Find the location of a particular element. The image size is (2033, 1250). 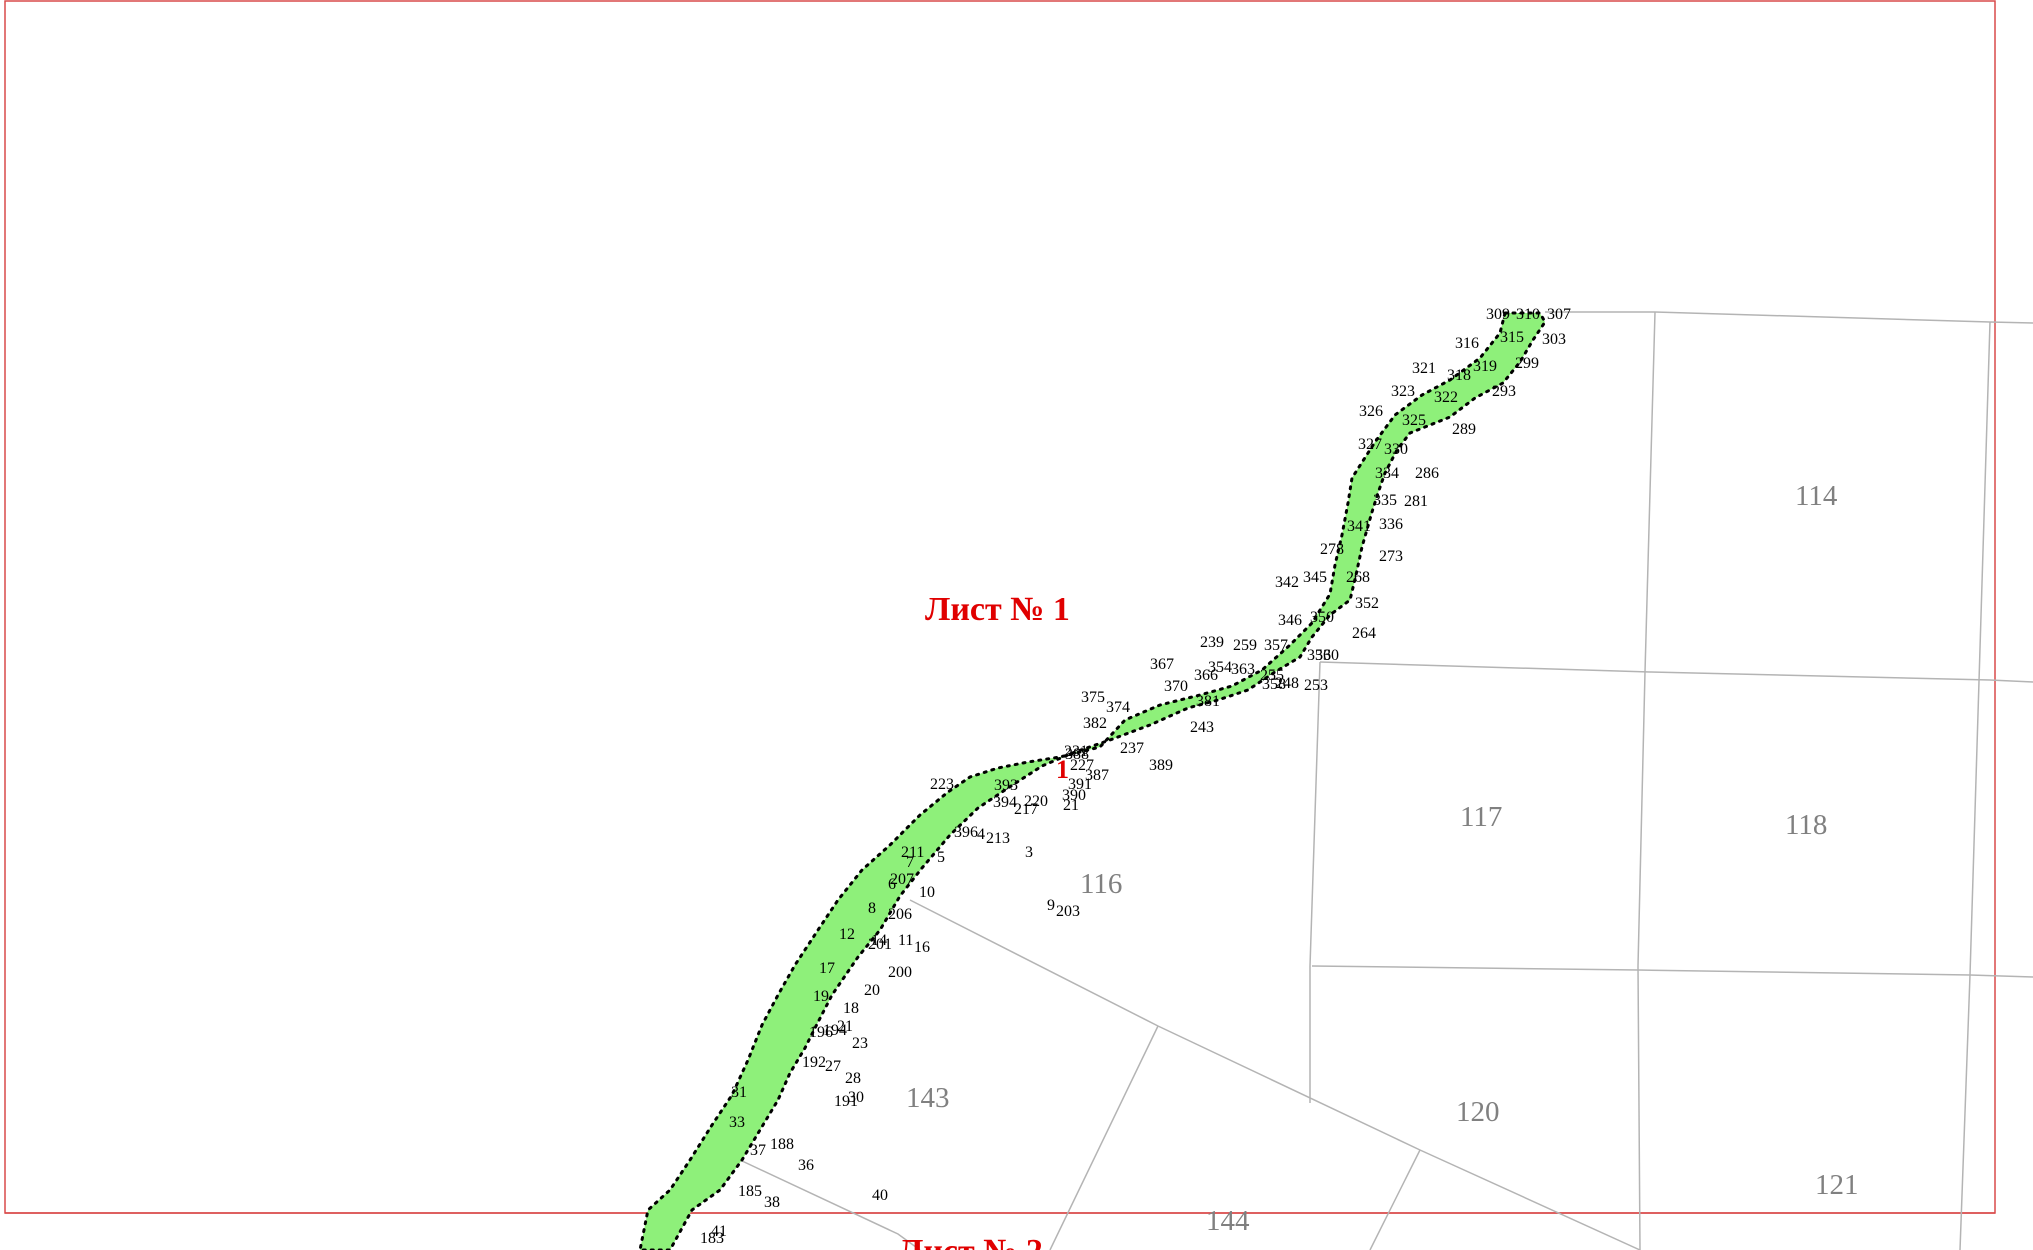

boundary-point-label: 336 is located at coordinates (1391, 524).